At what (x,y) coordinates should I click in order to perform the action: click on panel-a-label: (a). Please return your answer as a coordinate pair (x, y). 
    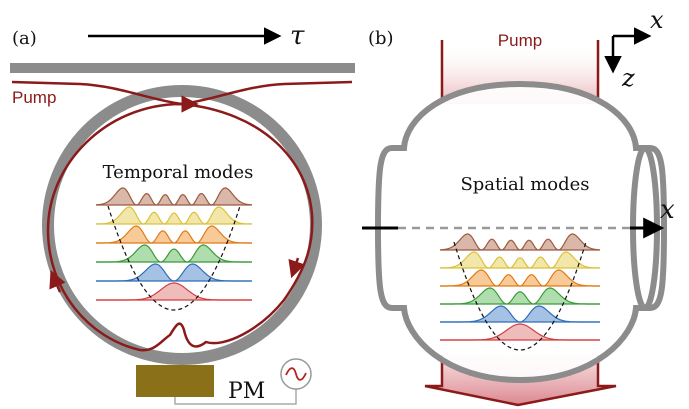
    Looking at the image, I should click on (24, 38).